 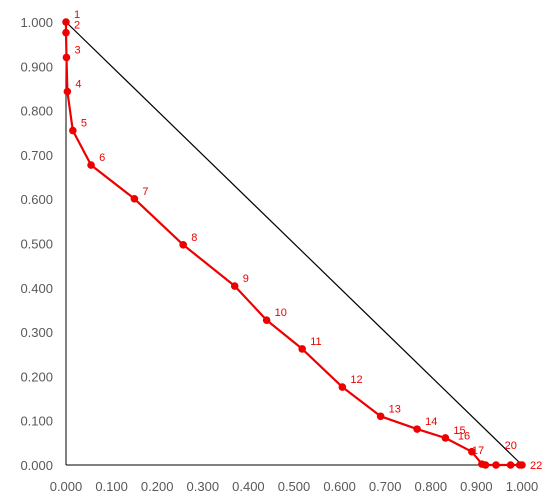 I want to click on point-label: 3, so click(x=77, y=50).